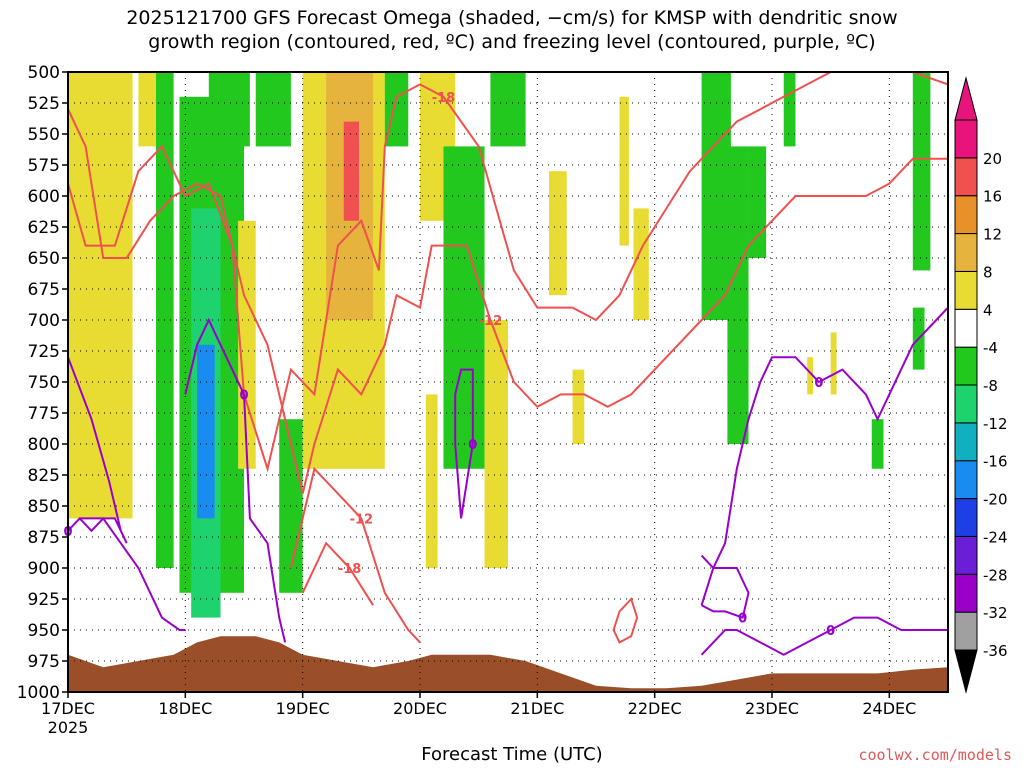 Image resolution: width=1024 pixels, height=768 pixels. Describe the element at coordinates (44, 445) in the screenshot. I see `y-tick-label: 800` at that location.